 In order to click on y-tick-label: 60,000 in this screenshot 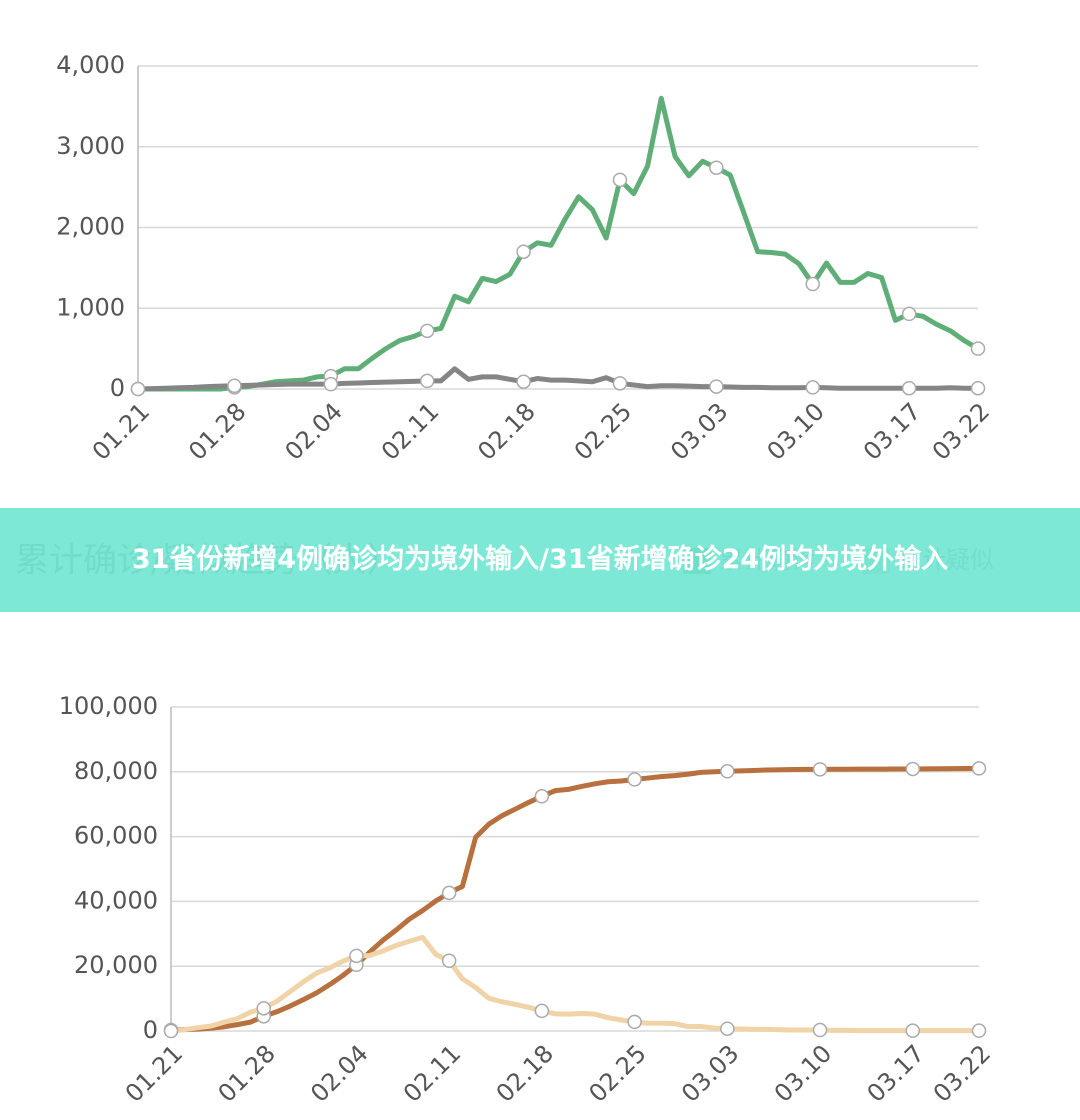, I will do `click(116, 836)`.